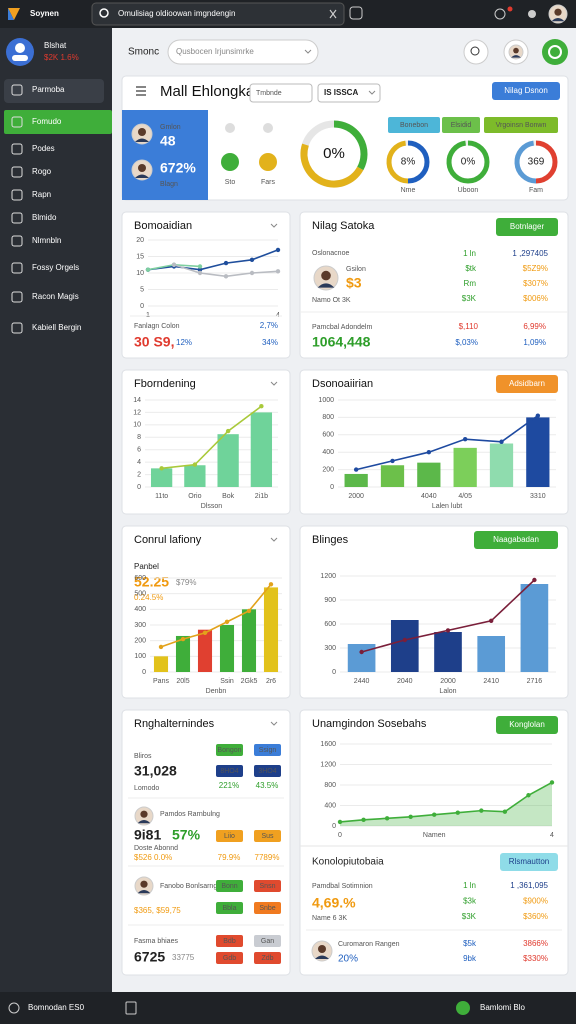  I want to click on pill-label: Bonn, so click(229, 886).